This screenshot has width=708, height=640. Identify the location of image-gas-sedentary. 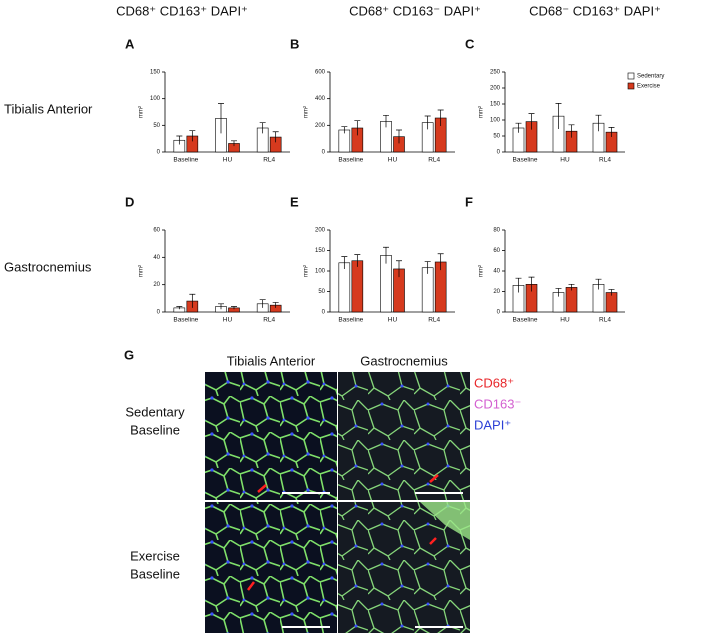
(404, 436).